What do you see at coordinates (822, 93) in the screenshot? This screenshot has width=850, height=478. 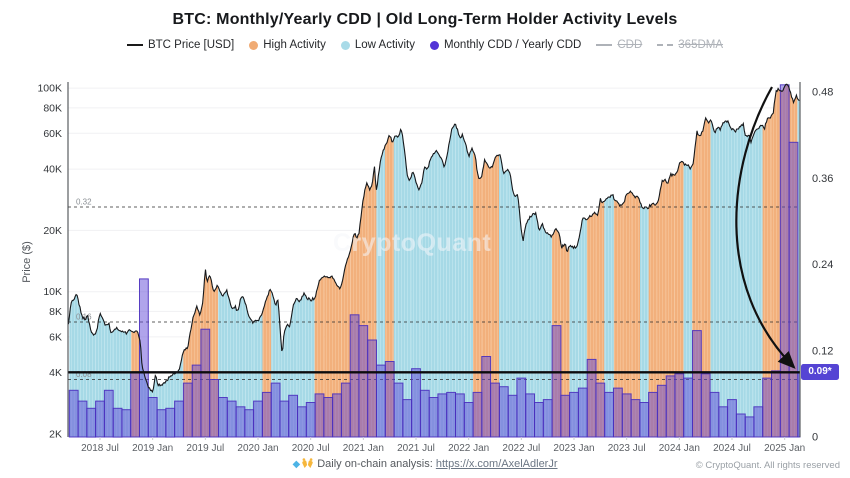 I see `right-tick-label: 0.48` at bounding box center [822, 93].